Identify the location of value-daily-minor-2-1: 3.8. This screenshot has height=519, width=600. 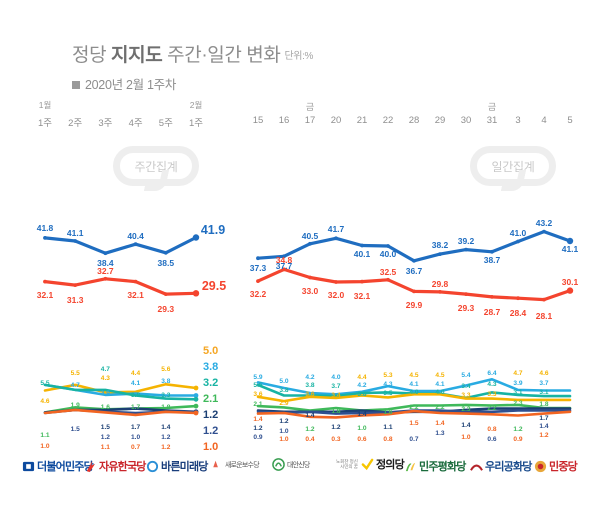
(310, 385).